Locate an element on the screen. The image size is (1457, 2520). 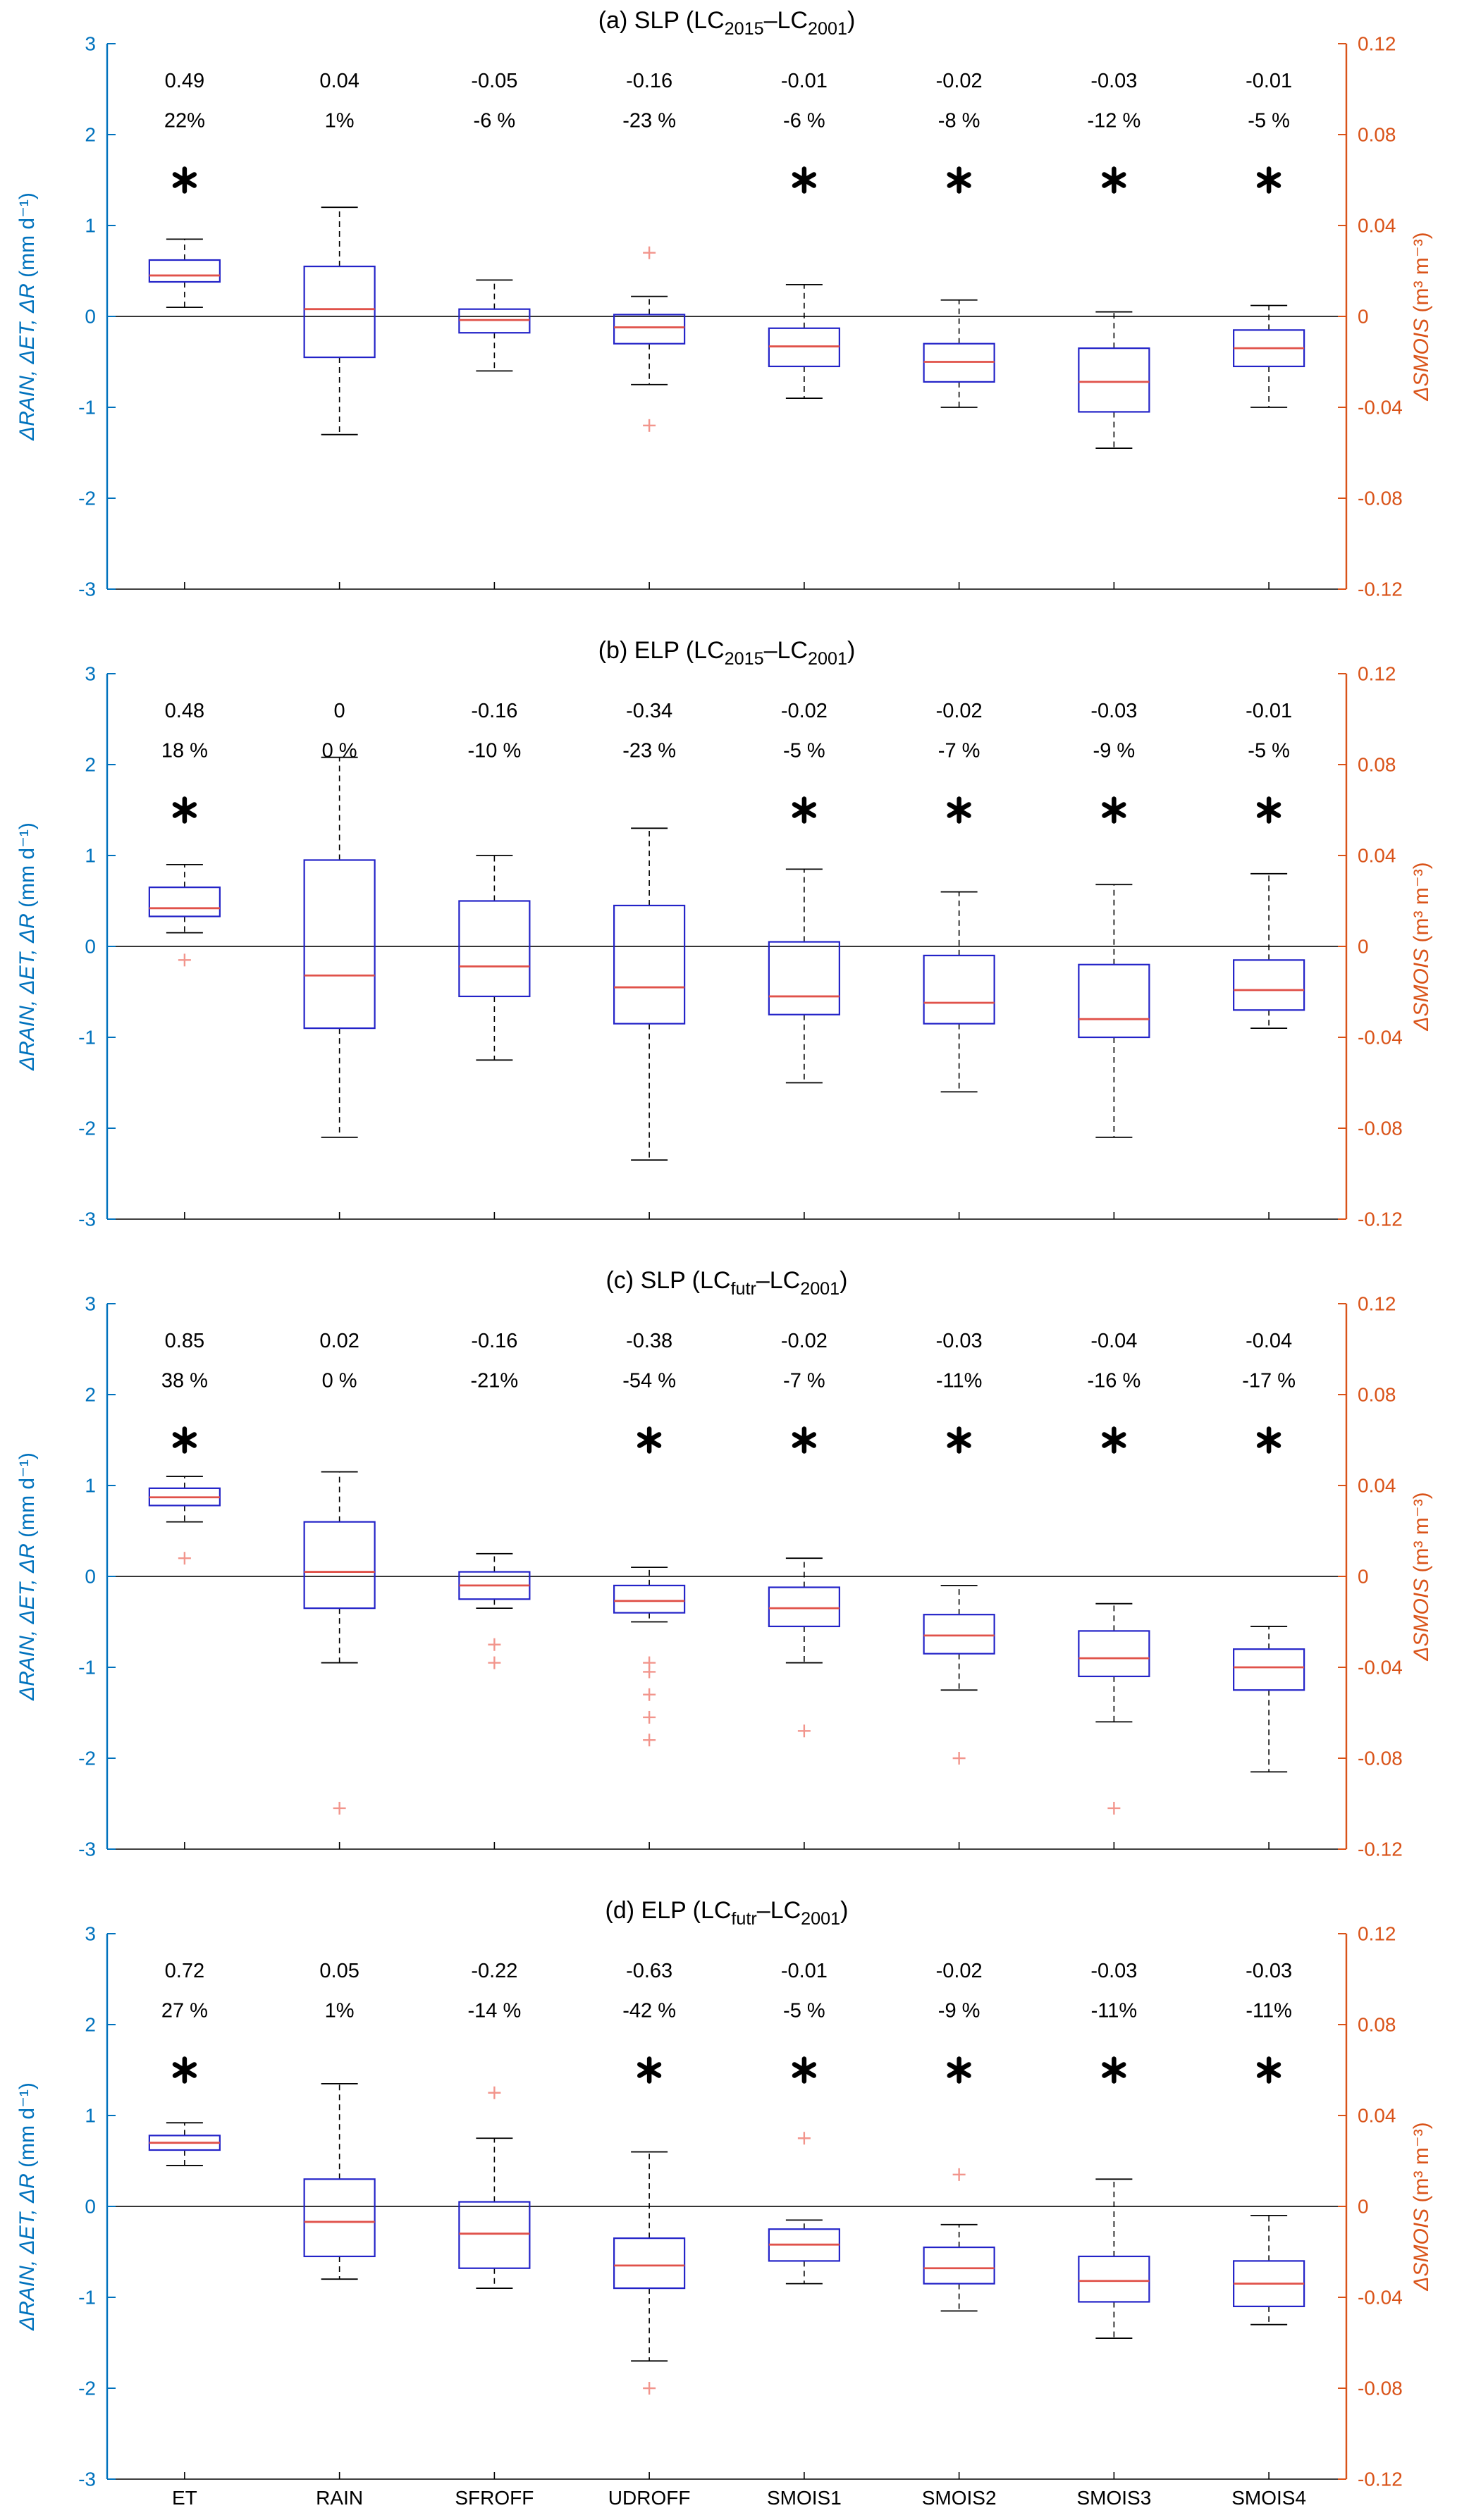
SFROFF-percent-label: -6 % is located at coordinates (495, 121).